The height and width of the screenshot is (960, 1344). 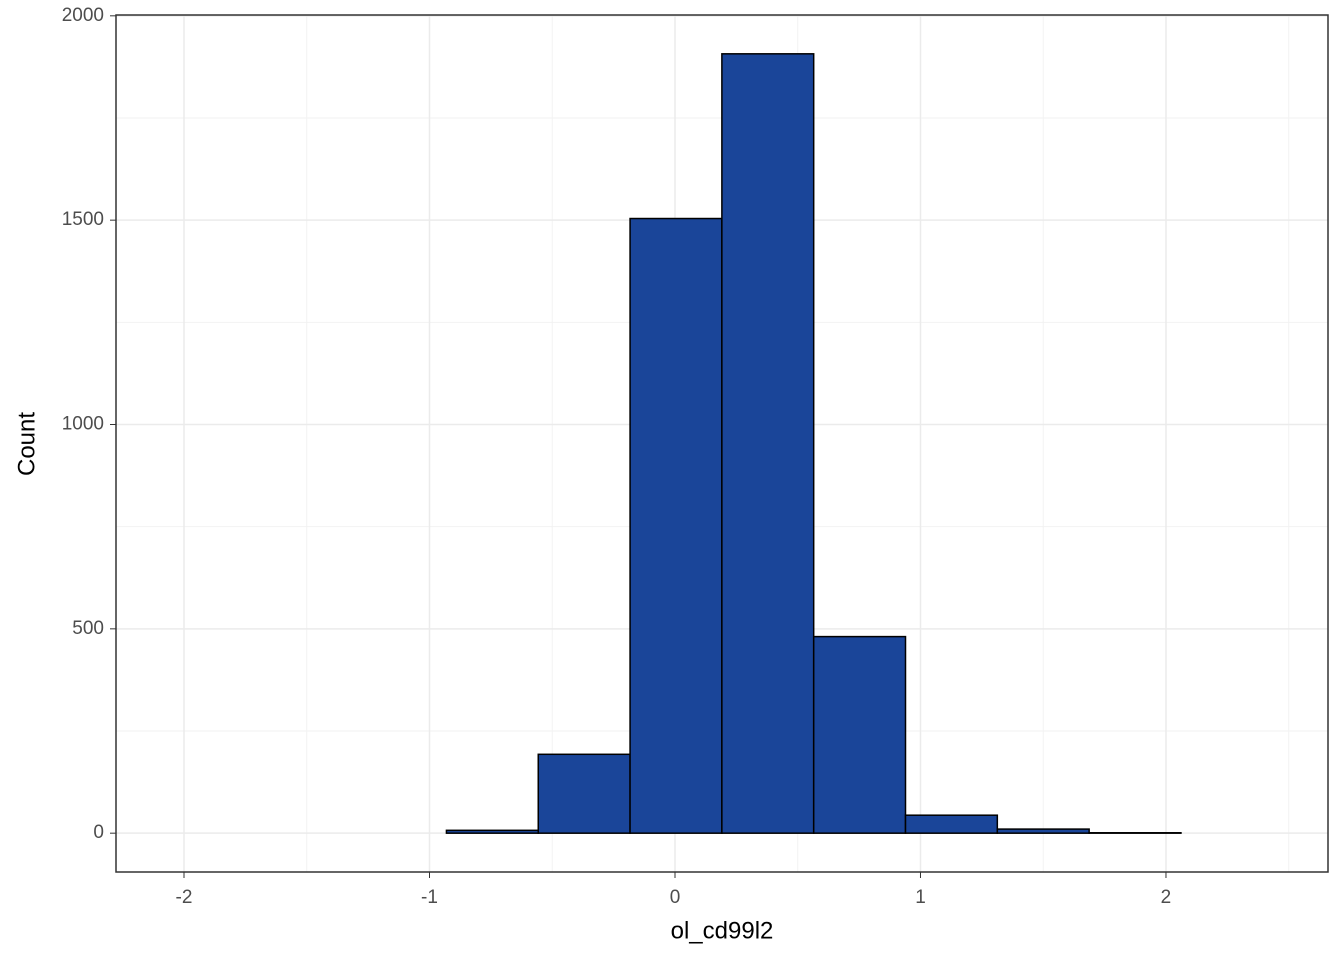 I want to click on y-tick-label: 1500, so click(x=83, y=219).